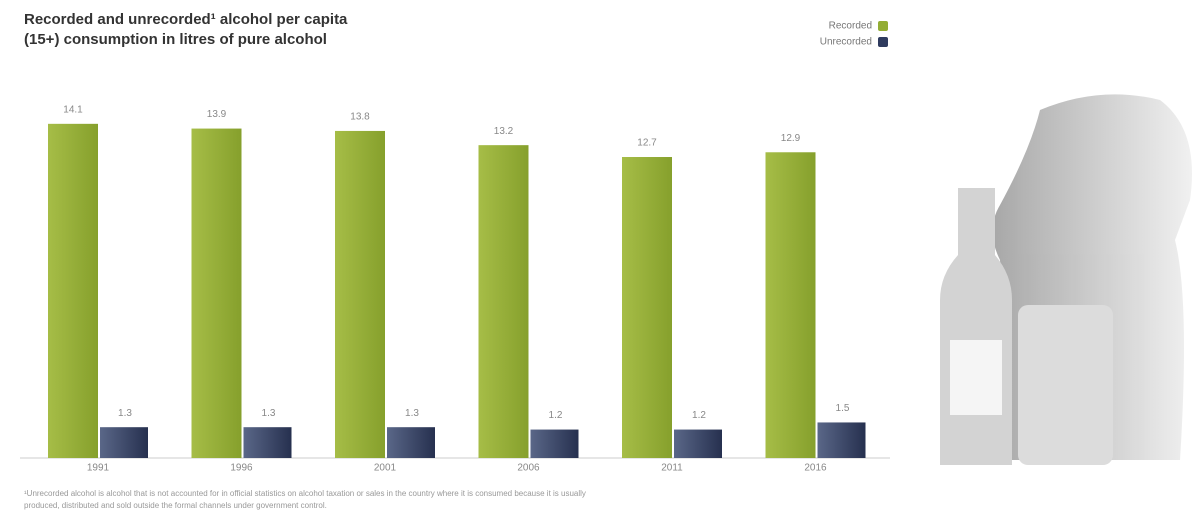 The height and width of the screenshot is (516, 1203). What do you see at coordinates (815, 468) in the screenshot?
I see `x-tick-label: 2016` at bounding box center [815, 468].